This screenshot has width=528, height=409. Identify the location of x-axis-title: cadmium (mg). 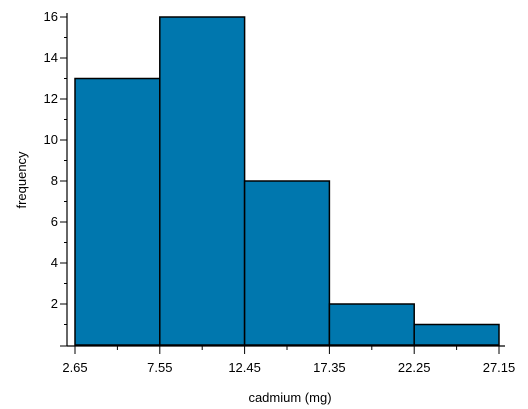
(289, 397).